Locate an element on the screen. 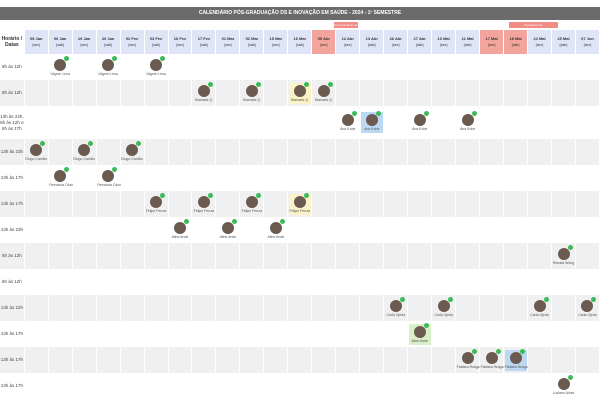 The image size is (600, 403). instructor: Fernanda Gluci is located at coordinates (61, 177).